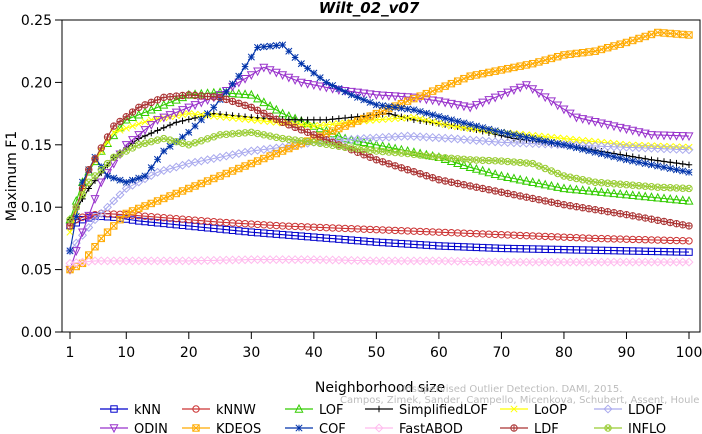 The width and height of the screenshot is (702, 434). I want to click on legend-marker-inflo, so click(608, 428).